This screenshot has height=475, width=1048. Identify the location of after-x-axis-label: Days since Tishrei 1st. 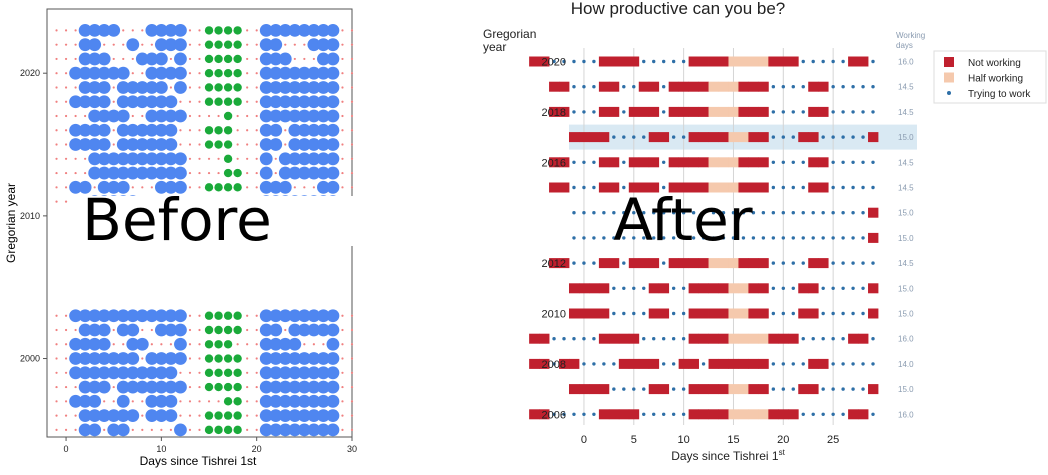
(728, 455).